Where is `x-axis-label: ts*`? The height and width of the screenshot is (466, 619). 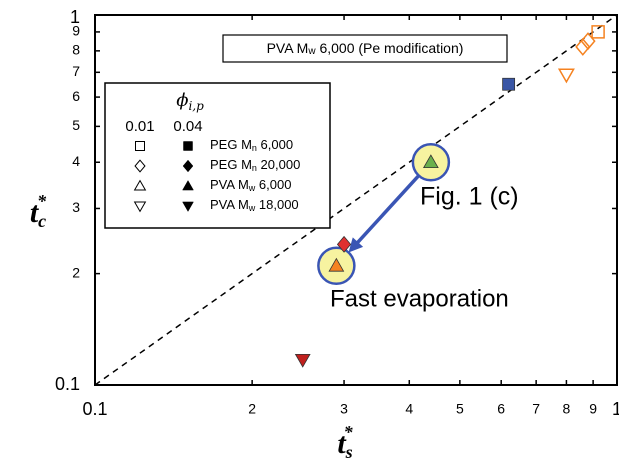
x-axis-label: ts* is located at coordinates (345, 442).